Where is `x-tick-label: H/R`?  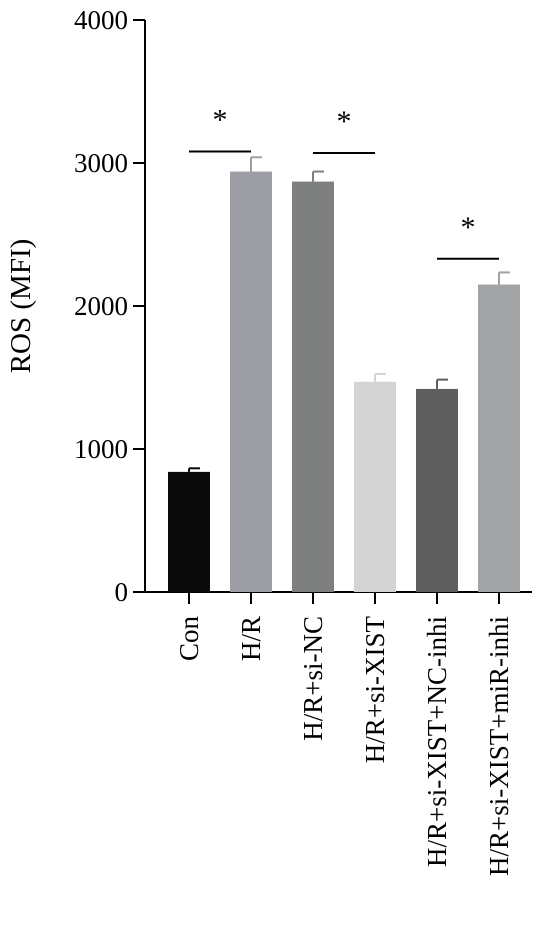 x-tick-label: H/R is located at coordinates (251, 638).